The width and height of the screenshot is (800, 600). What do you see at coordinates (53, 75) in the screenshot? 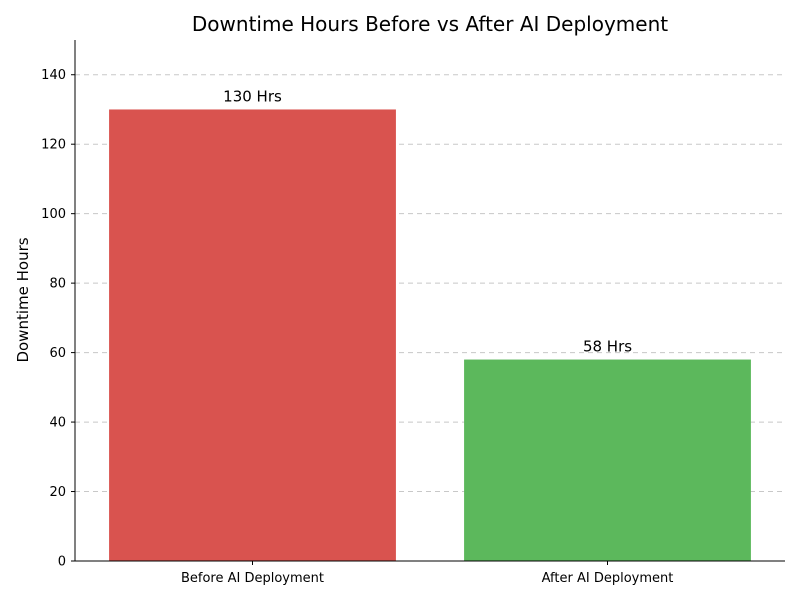
I see `y-tick-label: 140` at bounding box center [53, 75].